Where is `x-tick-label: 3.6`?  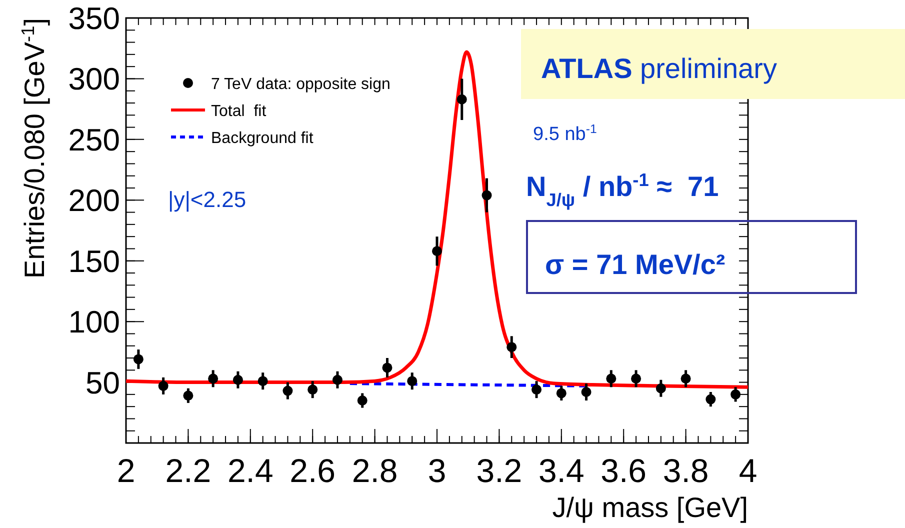
x-tick-label: 3.6 is located at coordinates (623, 470).